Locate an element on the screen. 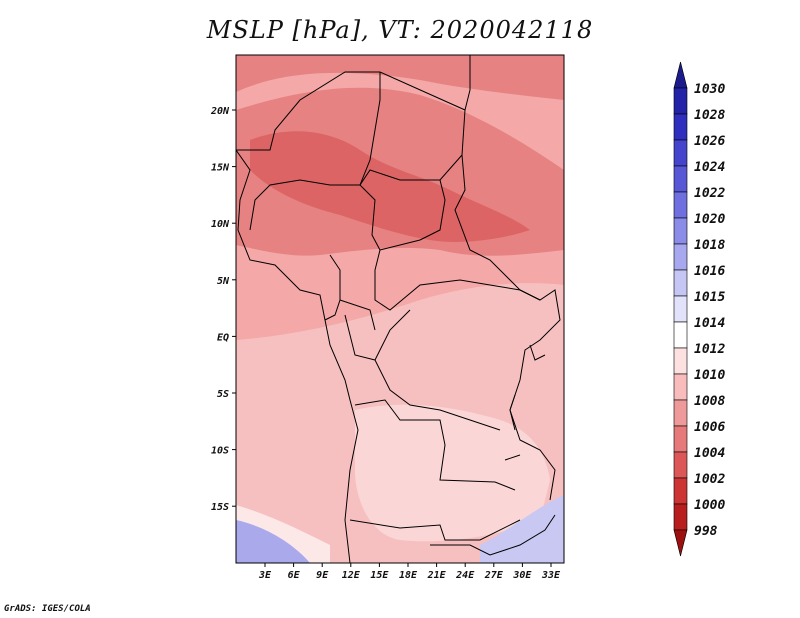  x-tick-label: 30E is located at coordinates (522, 575).